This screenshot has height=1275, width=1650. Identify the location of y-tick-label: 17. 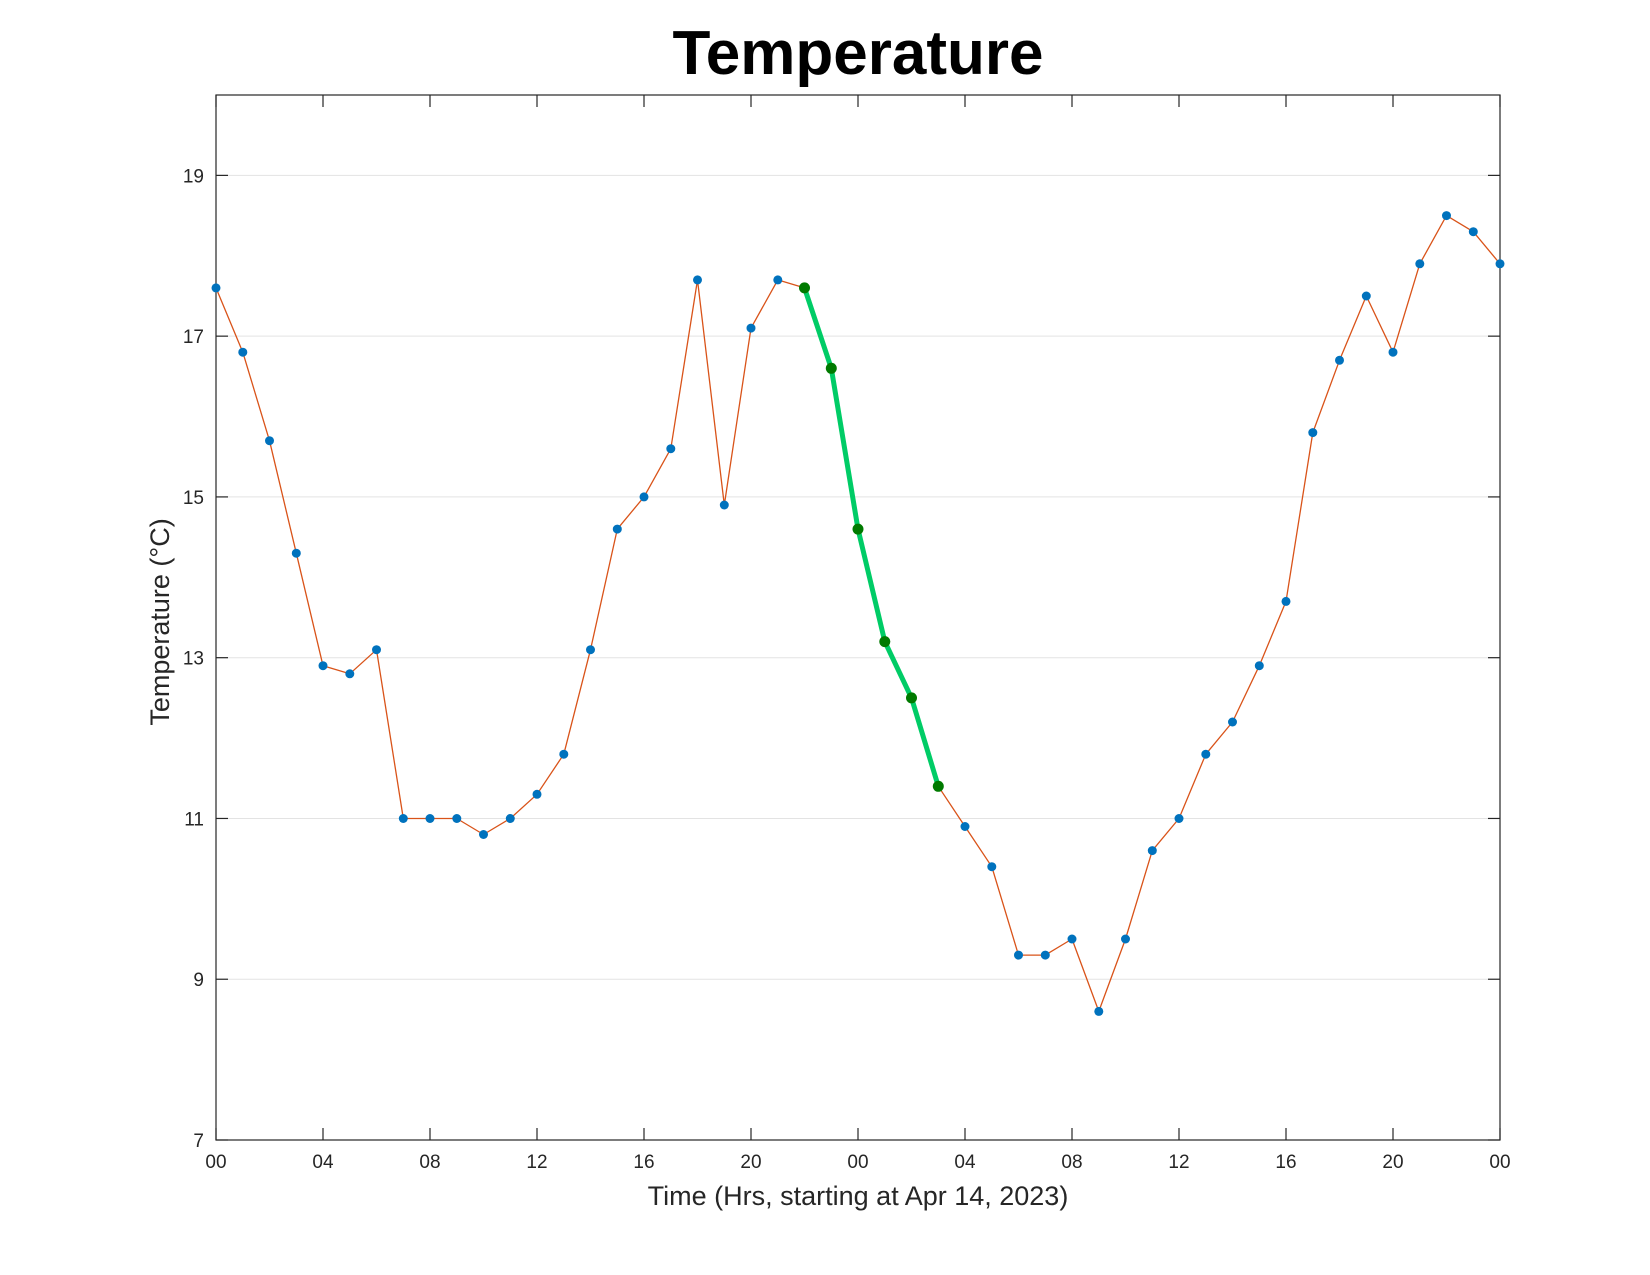
(193, 337).